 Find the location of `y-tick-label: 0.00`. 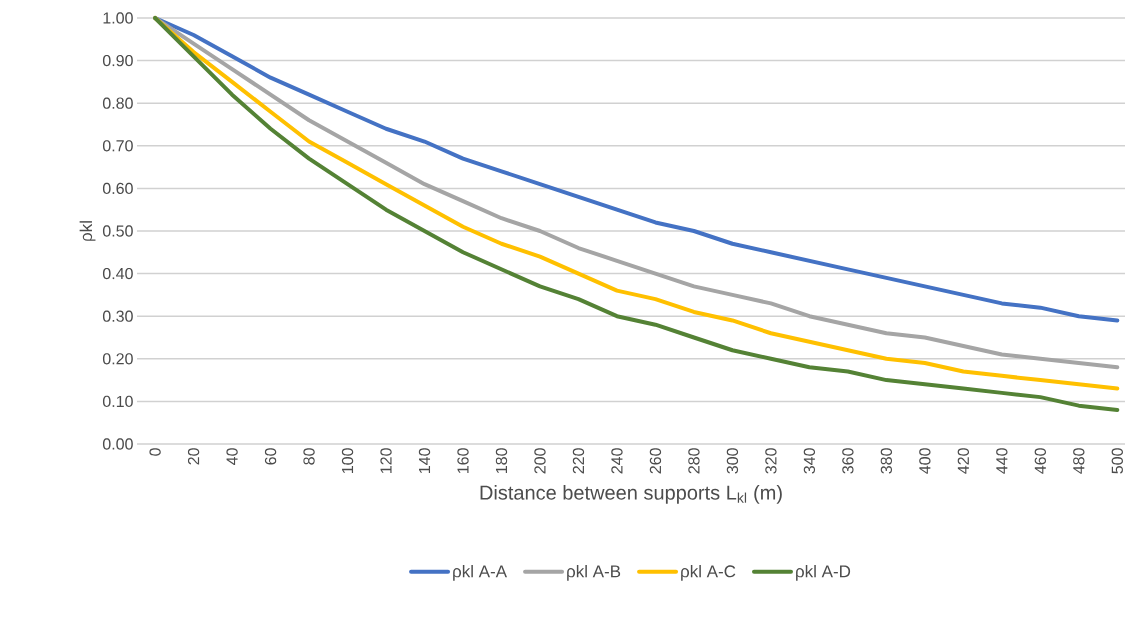

y-tick-label: 0.00 is located at coordinates (117, 444).